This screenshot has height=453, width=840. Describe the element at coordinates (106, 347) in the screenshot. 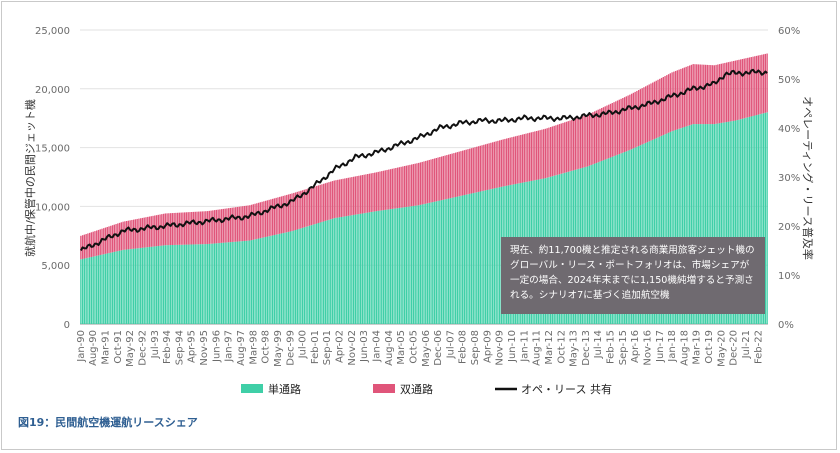

I see `x-tick-label: Mar-91` at that location.